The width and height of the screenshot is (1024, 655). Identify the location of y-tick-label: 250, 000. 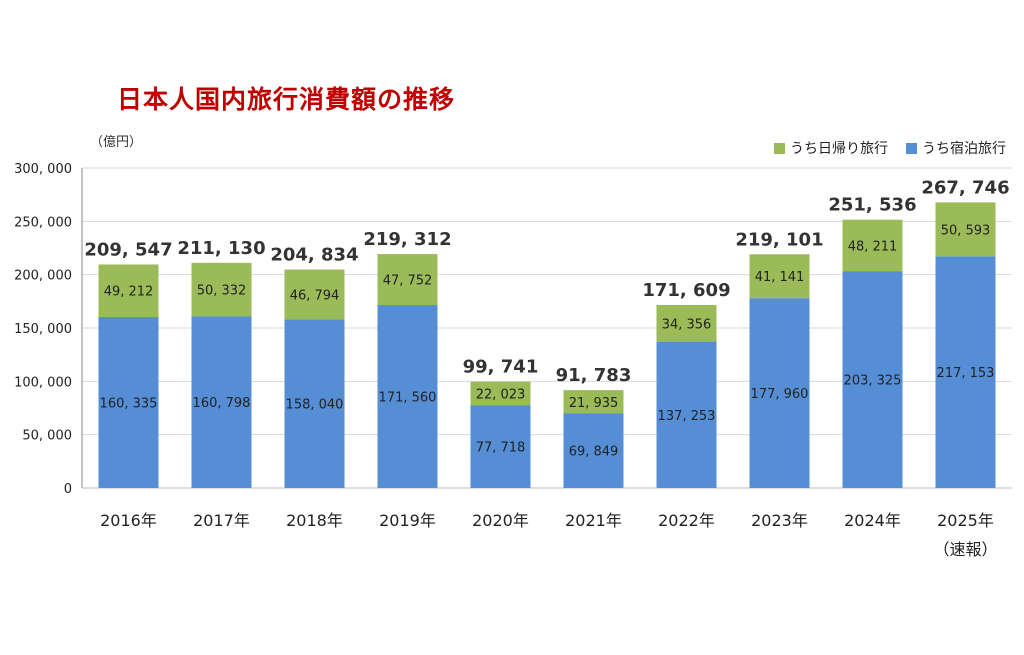
(43, 222).